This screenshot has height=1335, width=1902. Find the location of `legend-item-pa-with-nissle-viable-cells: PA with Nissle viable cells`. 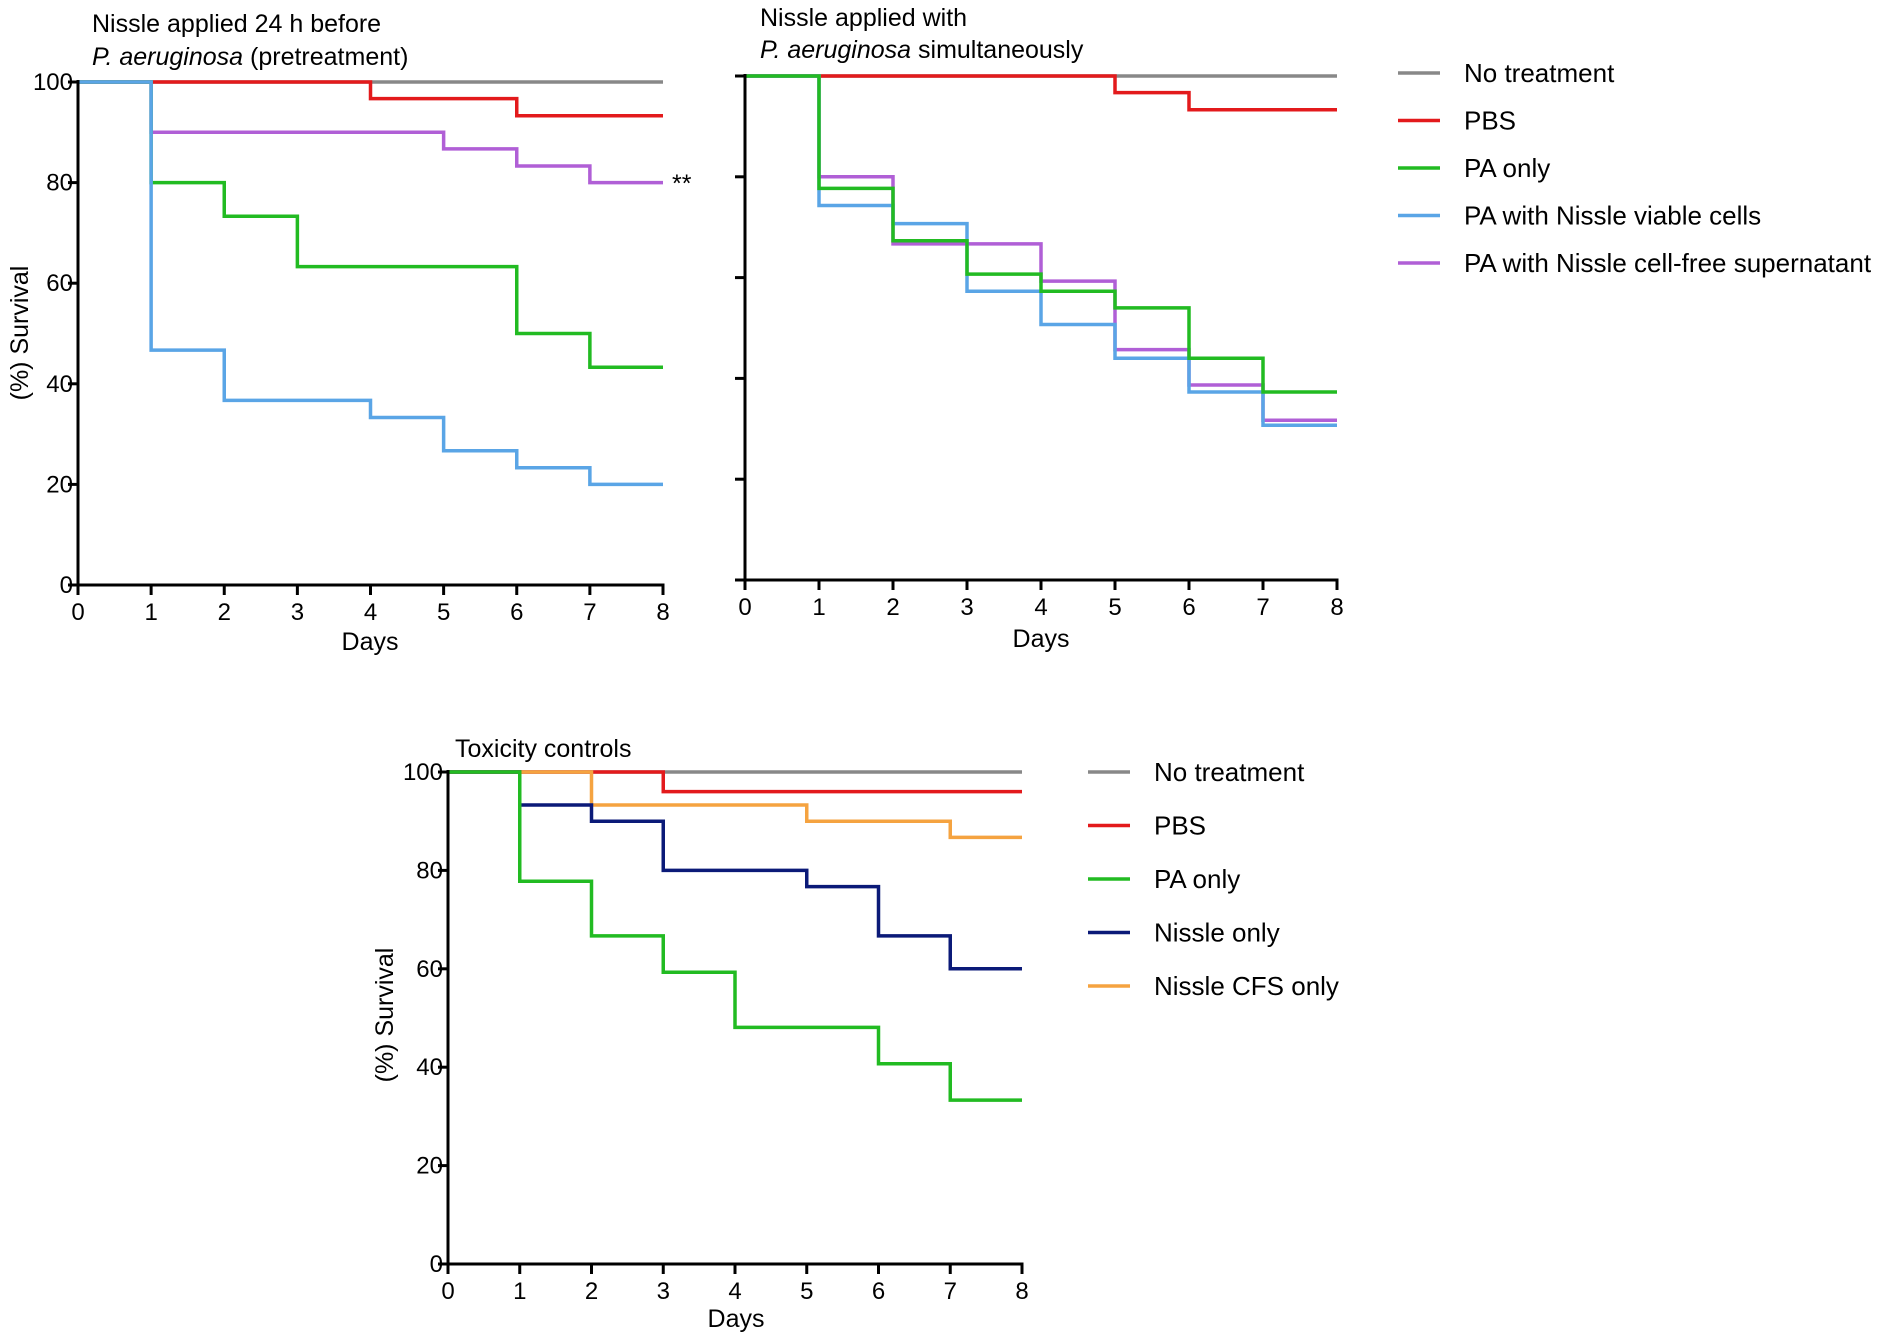

legend-item-pa-with-nissle-viable-cells: PA with Nissle viable cells is located at coordinates (1579, 216).